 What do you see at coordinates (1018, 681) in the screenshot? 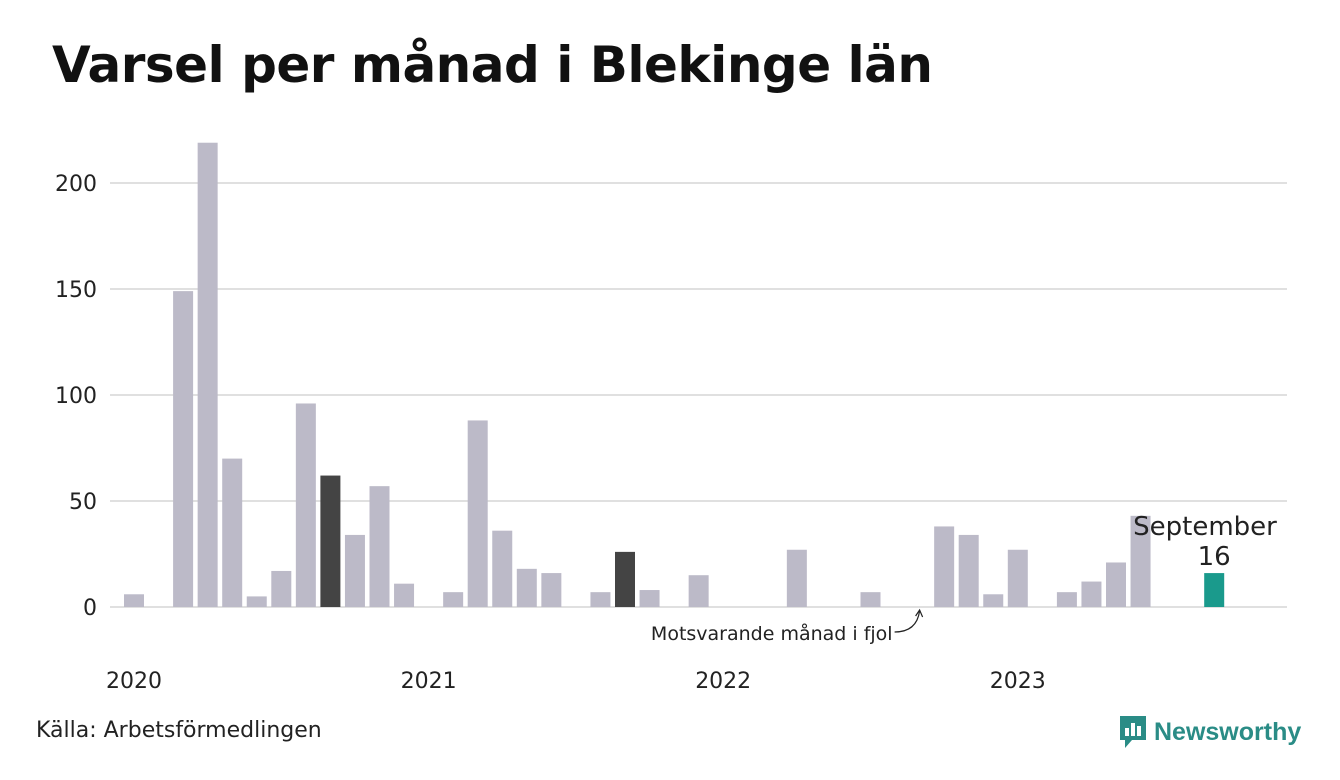
I see `x-tick-label: 2023` at bounding box center [1018, 681].